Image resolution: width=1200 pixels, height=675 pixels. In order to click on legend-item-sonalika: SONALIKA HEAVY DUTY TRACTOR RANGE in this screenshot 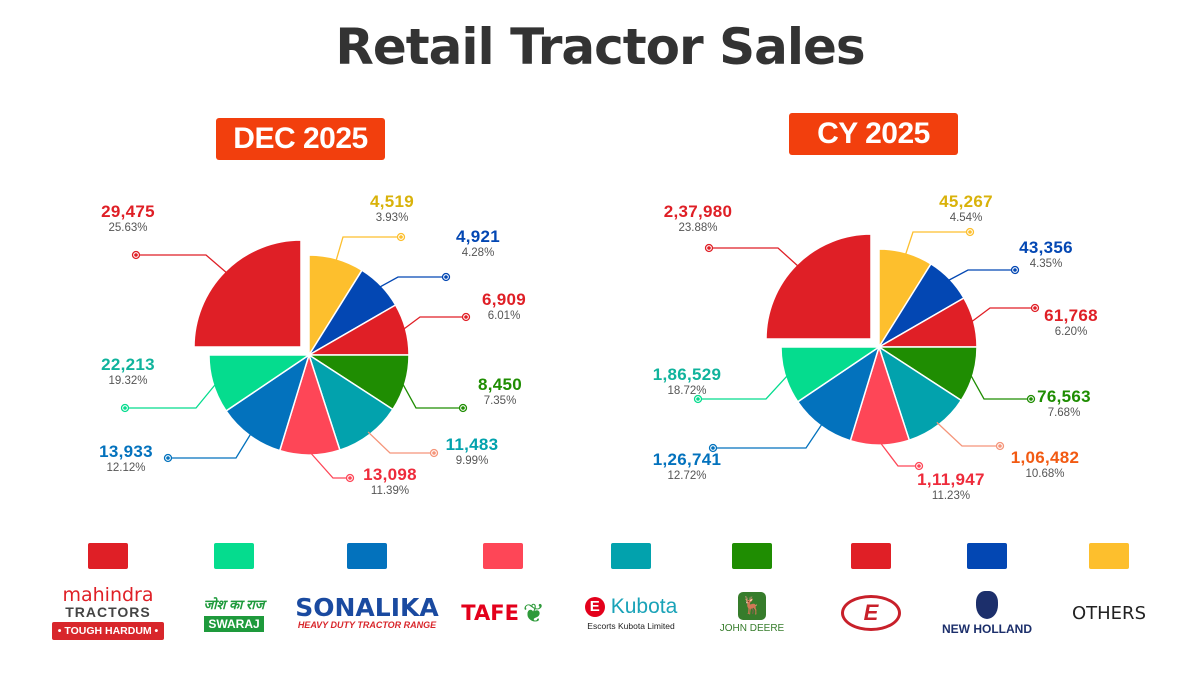, I will do `click(367, 590)`.